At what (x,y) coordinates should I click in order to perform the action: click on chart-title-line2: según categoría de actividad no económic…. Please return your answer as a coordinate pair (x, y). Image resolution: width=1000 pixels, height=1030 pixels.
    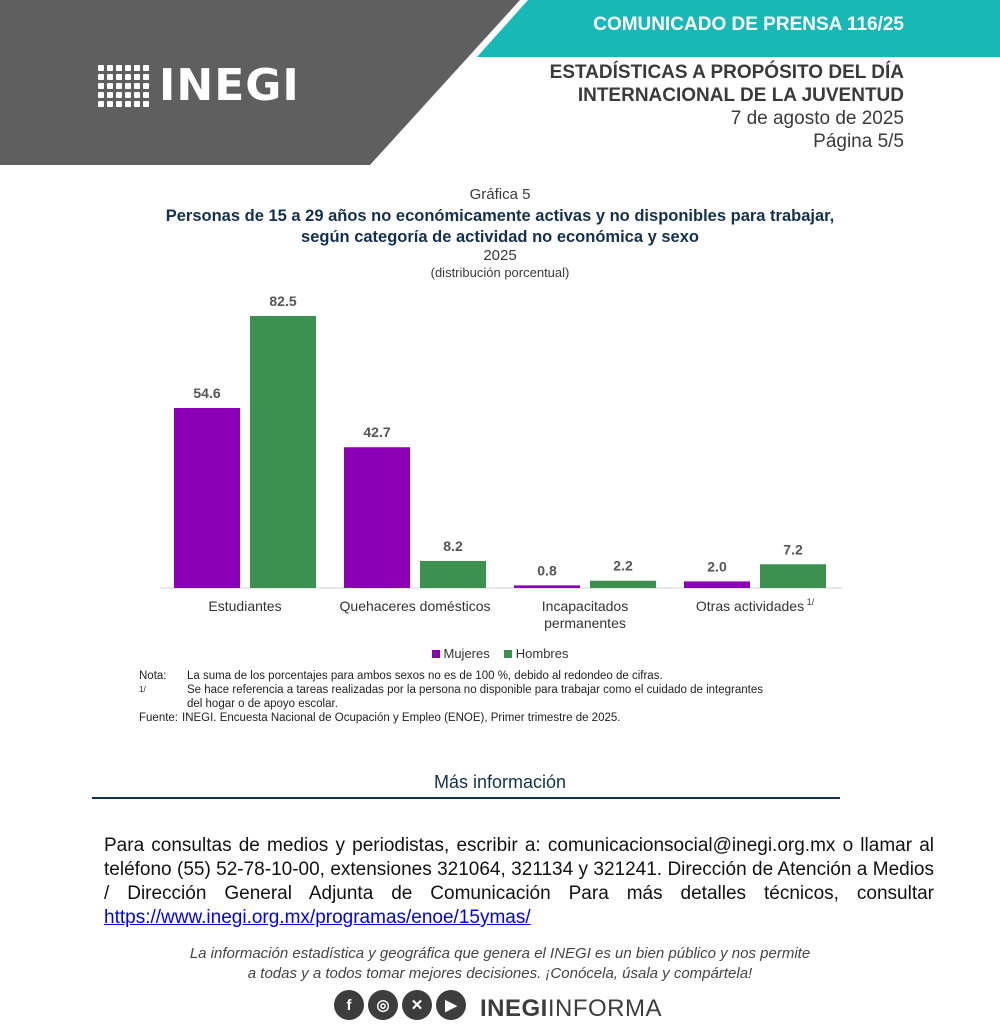
    Looking at the image, I should click on (500, 237).